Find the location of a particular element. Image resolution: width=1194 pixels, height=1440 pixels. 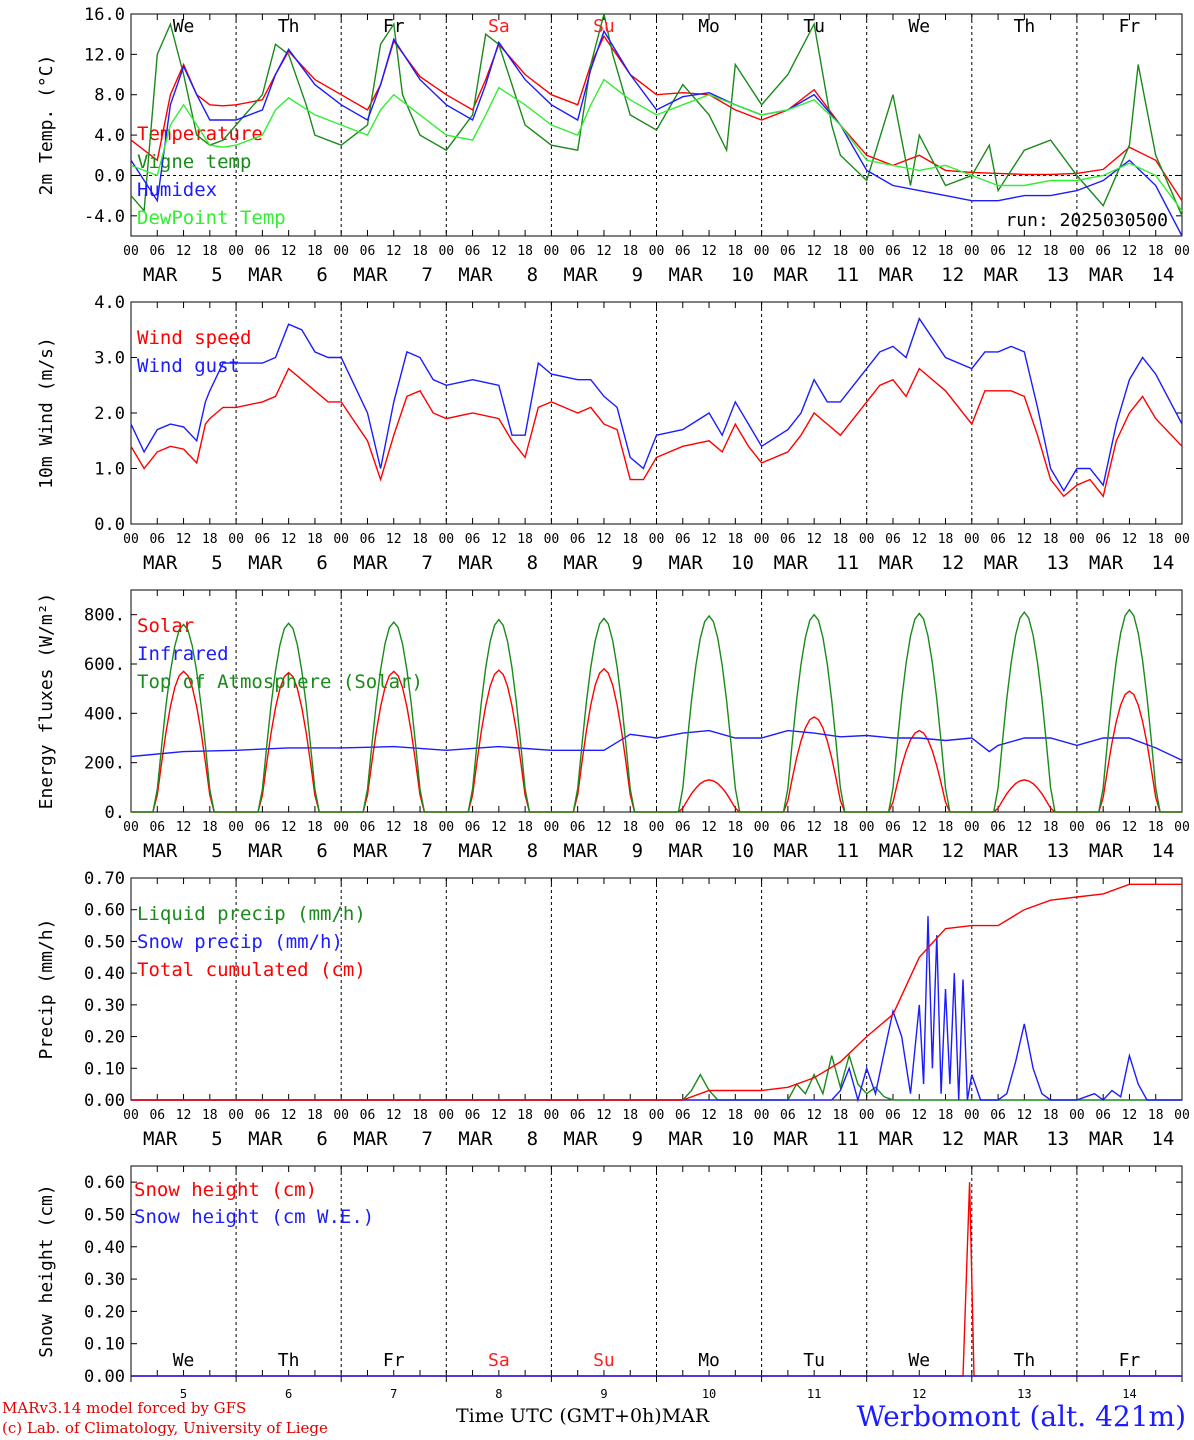

day-number-bottom: 8 is located at coordinates (498, 1394).